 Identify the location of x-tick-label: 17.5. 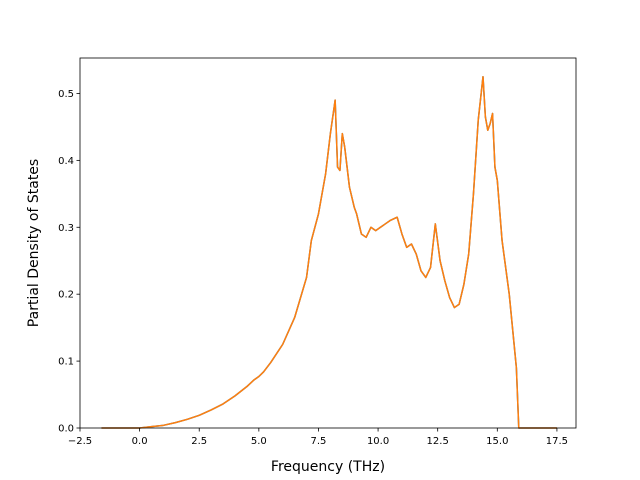
(557, 441).